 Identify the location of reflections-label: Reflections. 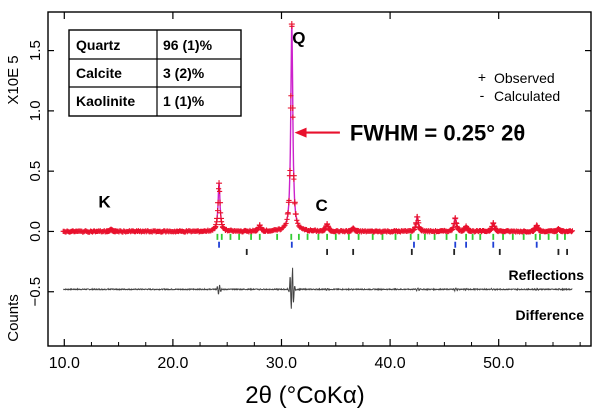
(547, 275).